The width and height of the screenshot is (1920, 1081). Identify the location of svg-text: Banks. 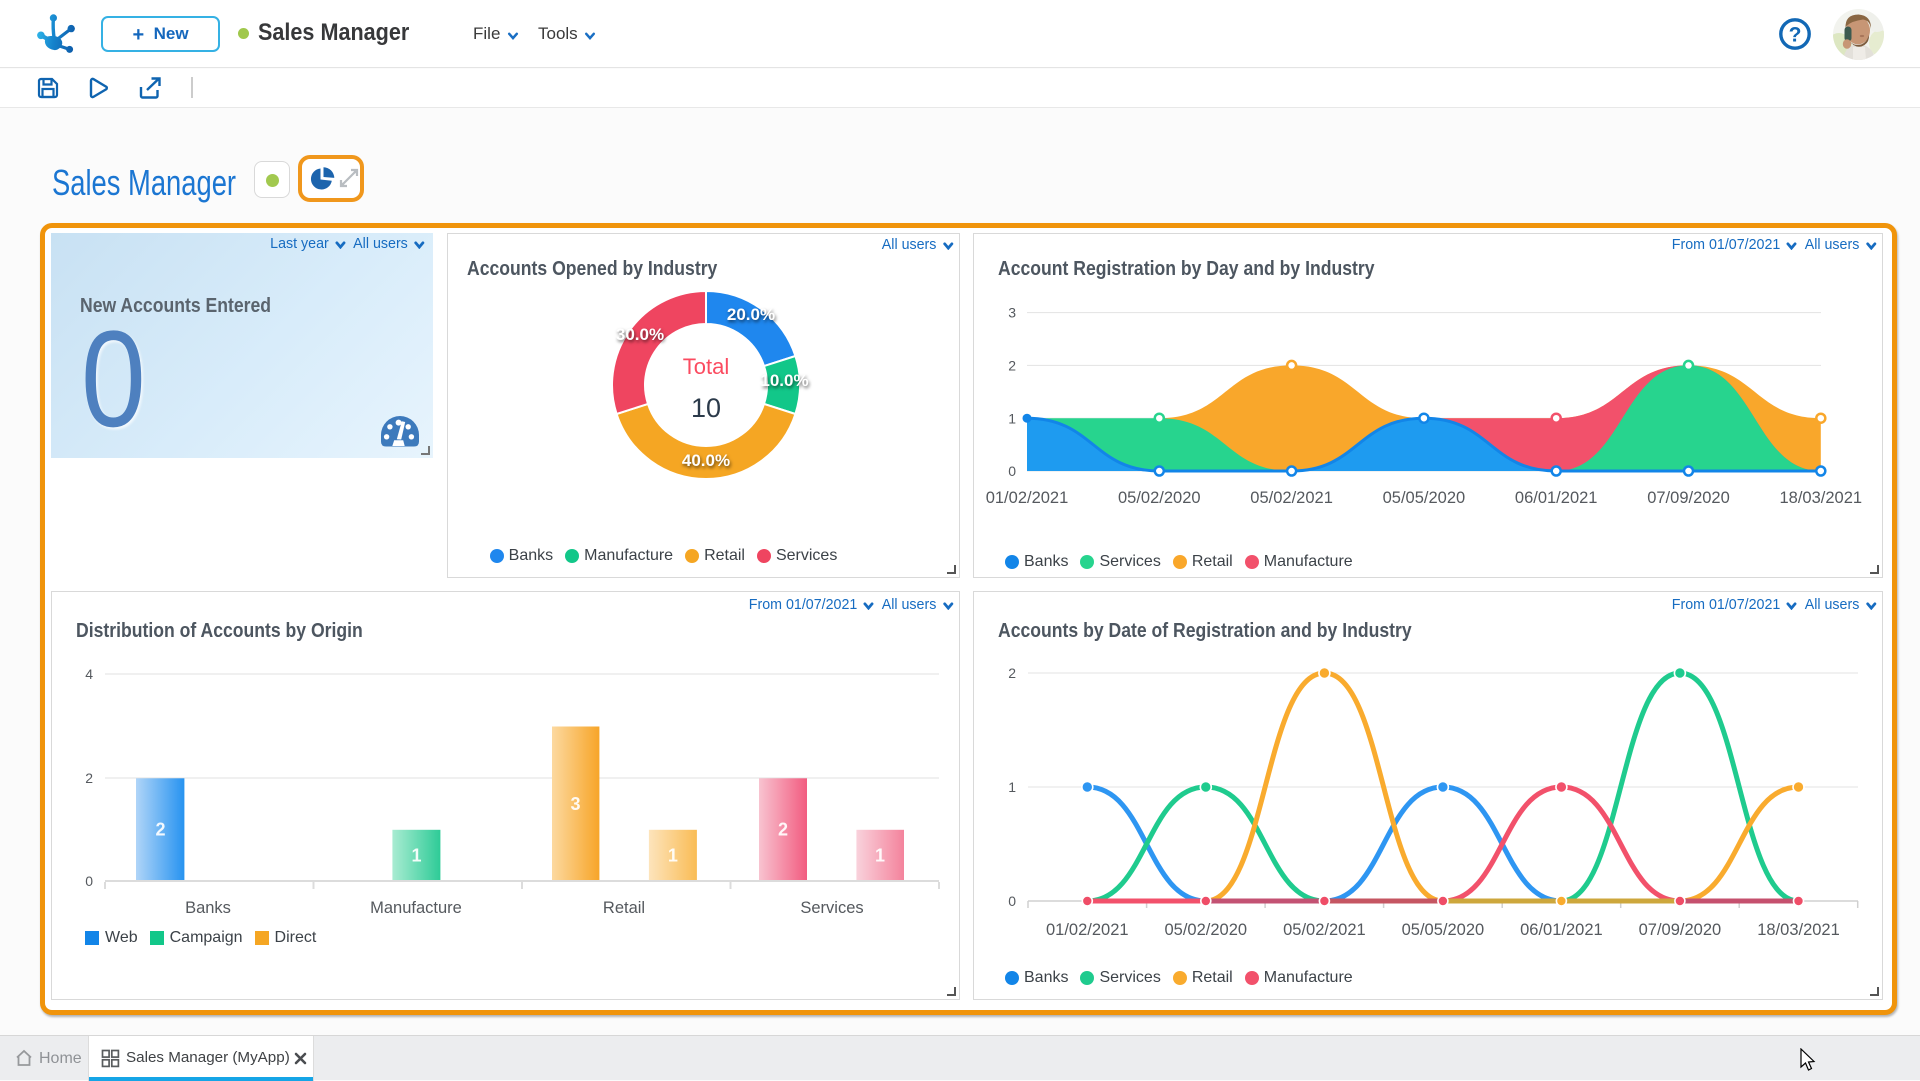
(208, 908).